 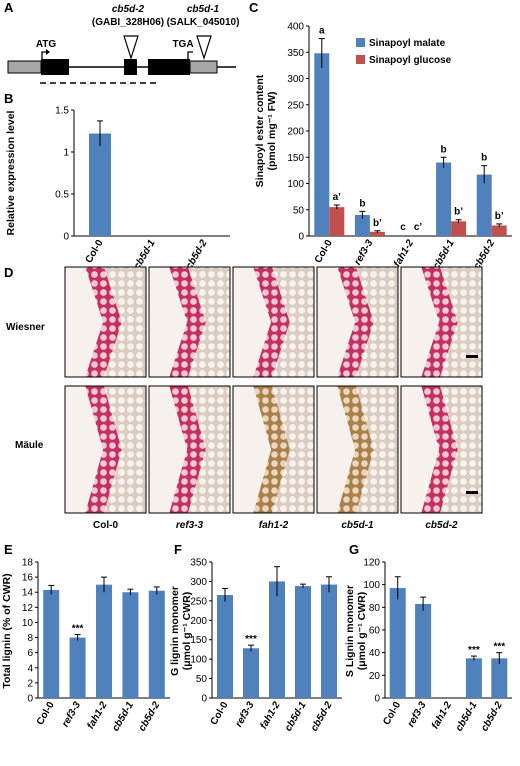 I want to click on y-tick-label: 0, so click(x=66, y=237).